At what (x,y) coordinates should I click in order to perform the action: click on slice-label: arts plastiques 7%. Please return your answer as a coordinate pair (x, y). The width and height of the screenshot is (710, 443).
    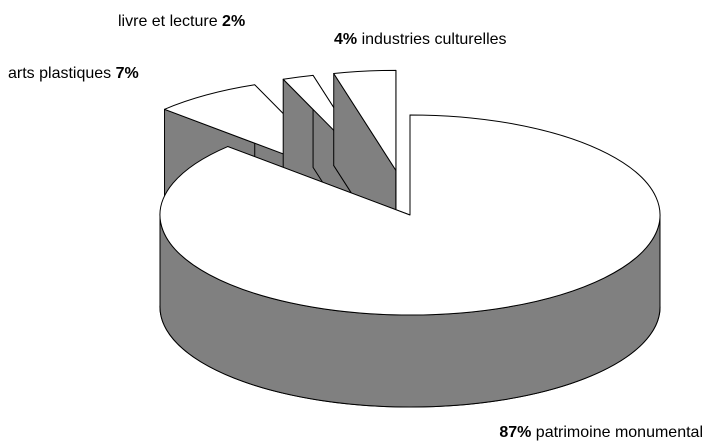
    Looking at the image, I should click on (73, 73).